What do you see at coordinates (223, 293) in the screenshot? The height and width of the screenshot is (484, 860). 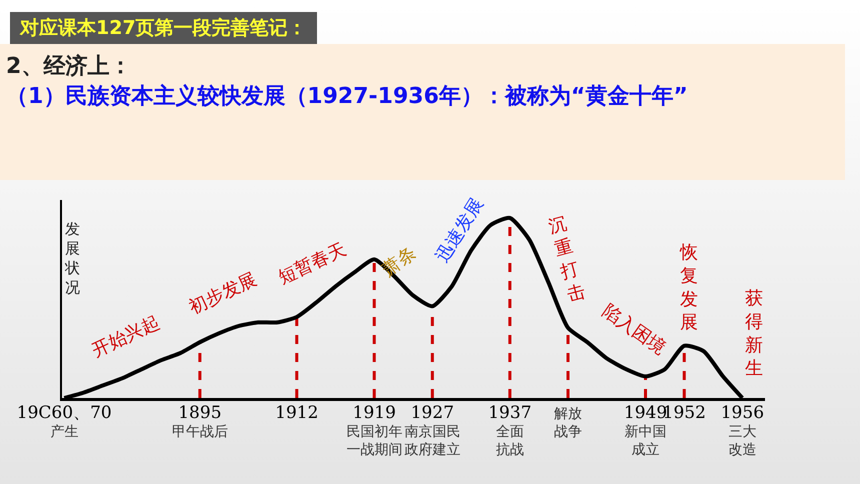 I see `annotation: 初步发展` at bounding box center [223, 293].